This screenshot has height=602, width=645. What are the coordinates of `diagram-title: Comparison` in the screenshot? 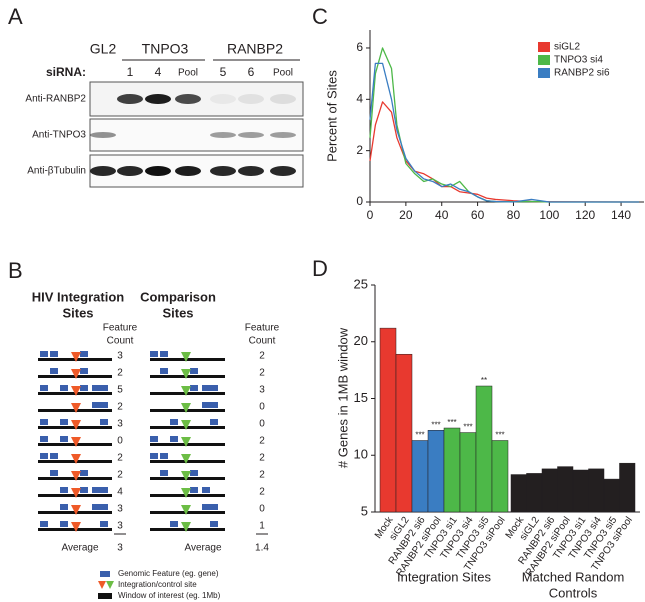 It's located at (178, 296).